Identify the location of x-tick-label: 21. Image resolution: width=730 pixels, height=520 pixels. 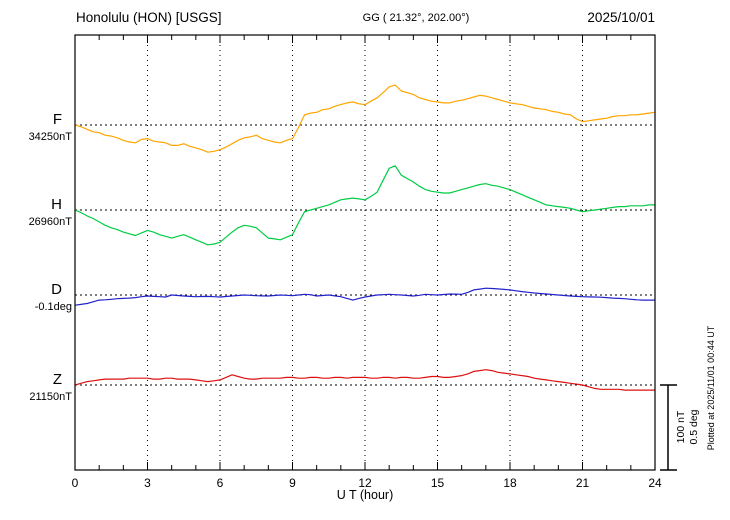
(583, 483).